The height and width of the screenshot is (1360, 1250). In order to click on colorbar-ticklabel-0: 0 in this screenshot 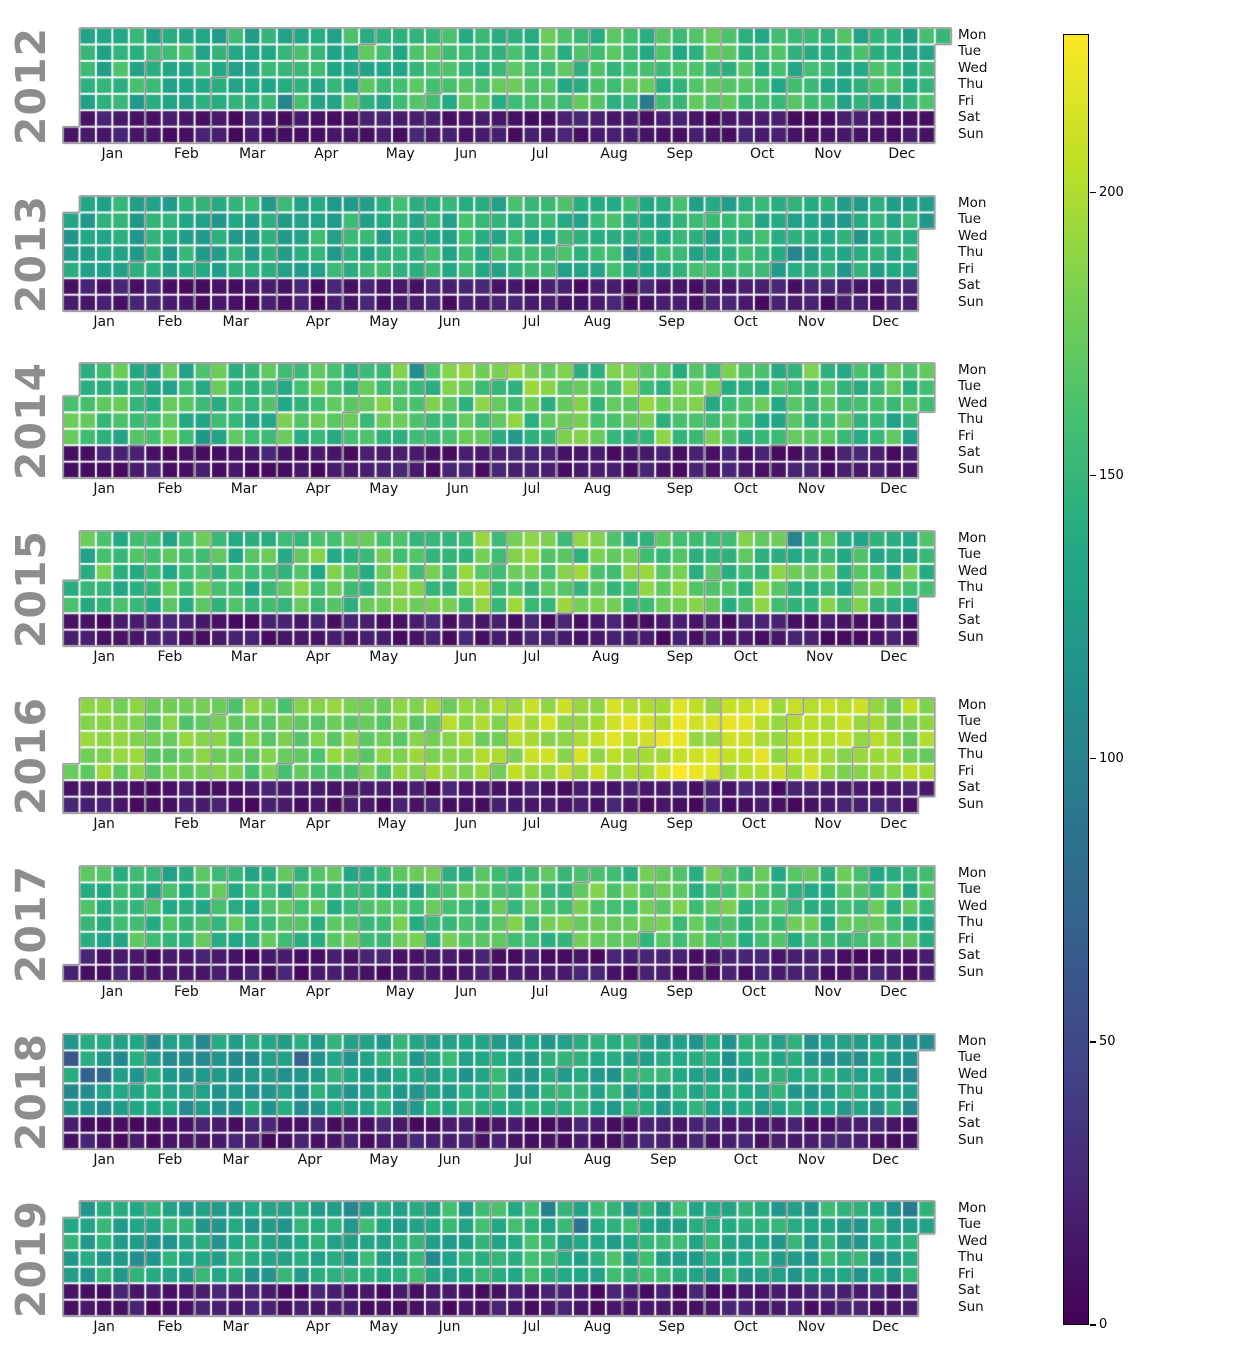, I will do `click(1103, 1324)`.